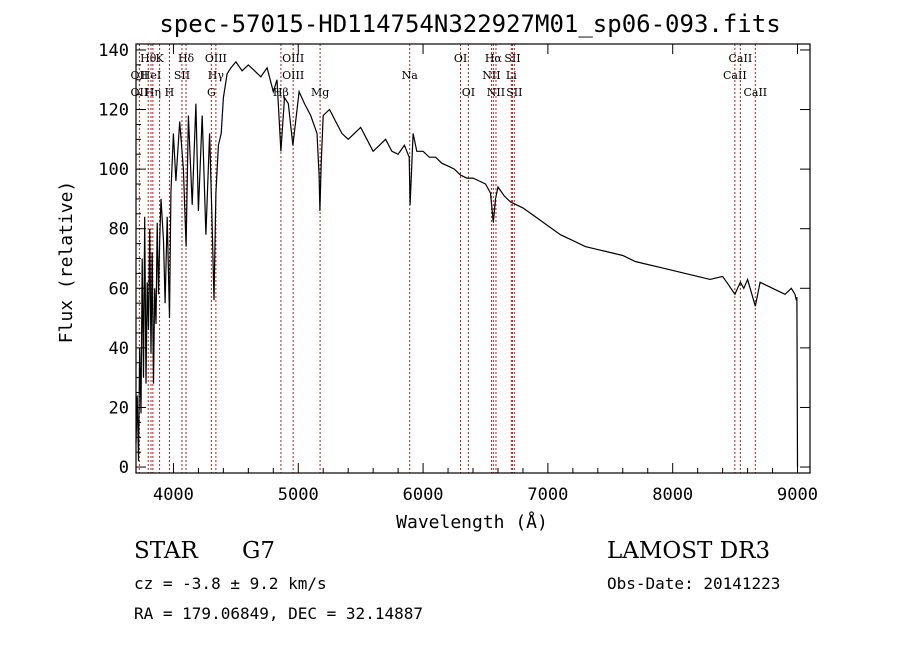 The width and height of the screenshot is (900, 649). Describe the element at coordinates (166, 551) in the screenshot. I see `object-class: STAR` at that location.